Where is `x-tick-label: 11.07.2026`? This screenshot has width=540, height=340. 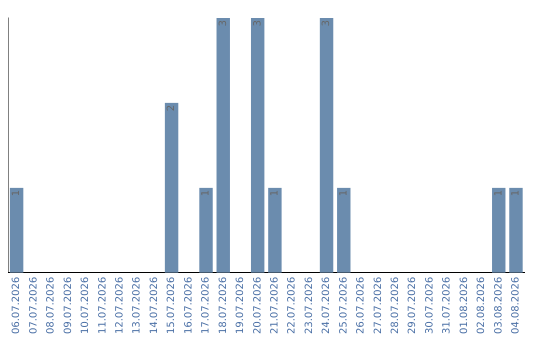 x-tick-label: 11.07.2026 is located at coordinates (102, 305).